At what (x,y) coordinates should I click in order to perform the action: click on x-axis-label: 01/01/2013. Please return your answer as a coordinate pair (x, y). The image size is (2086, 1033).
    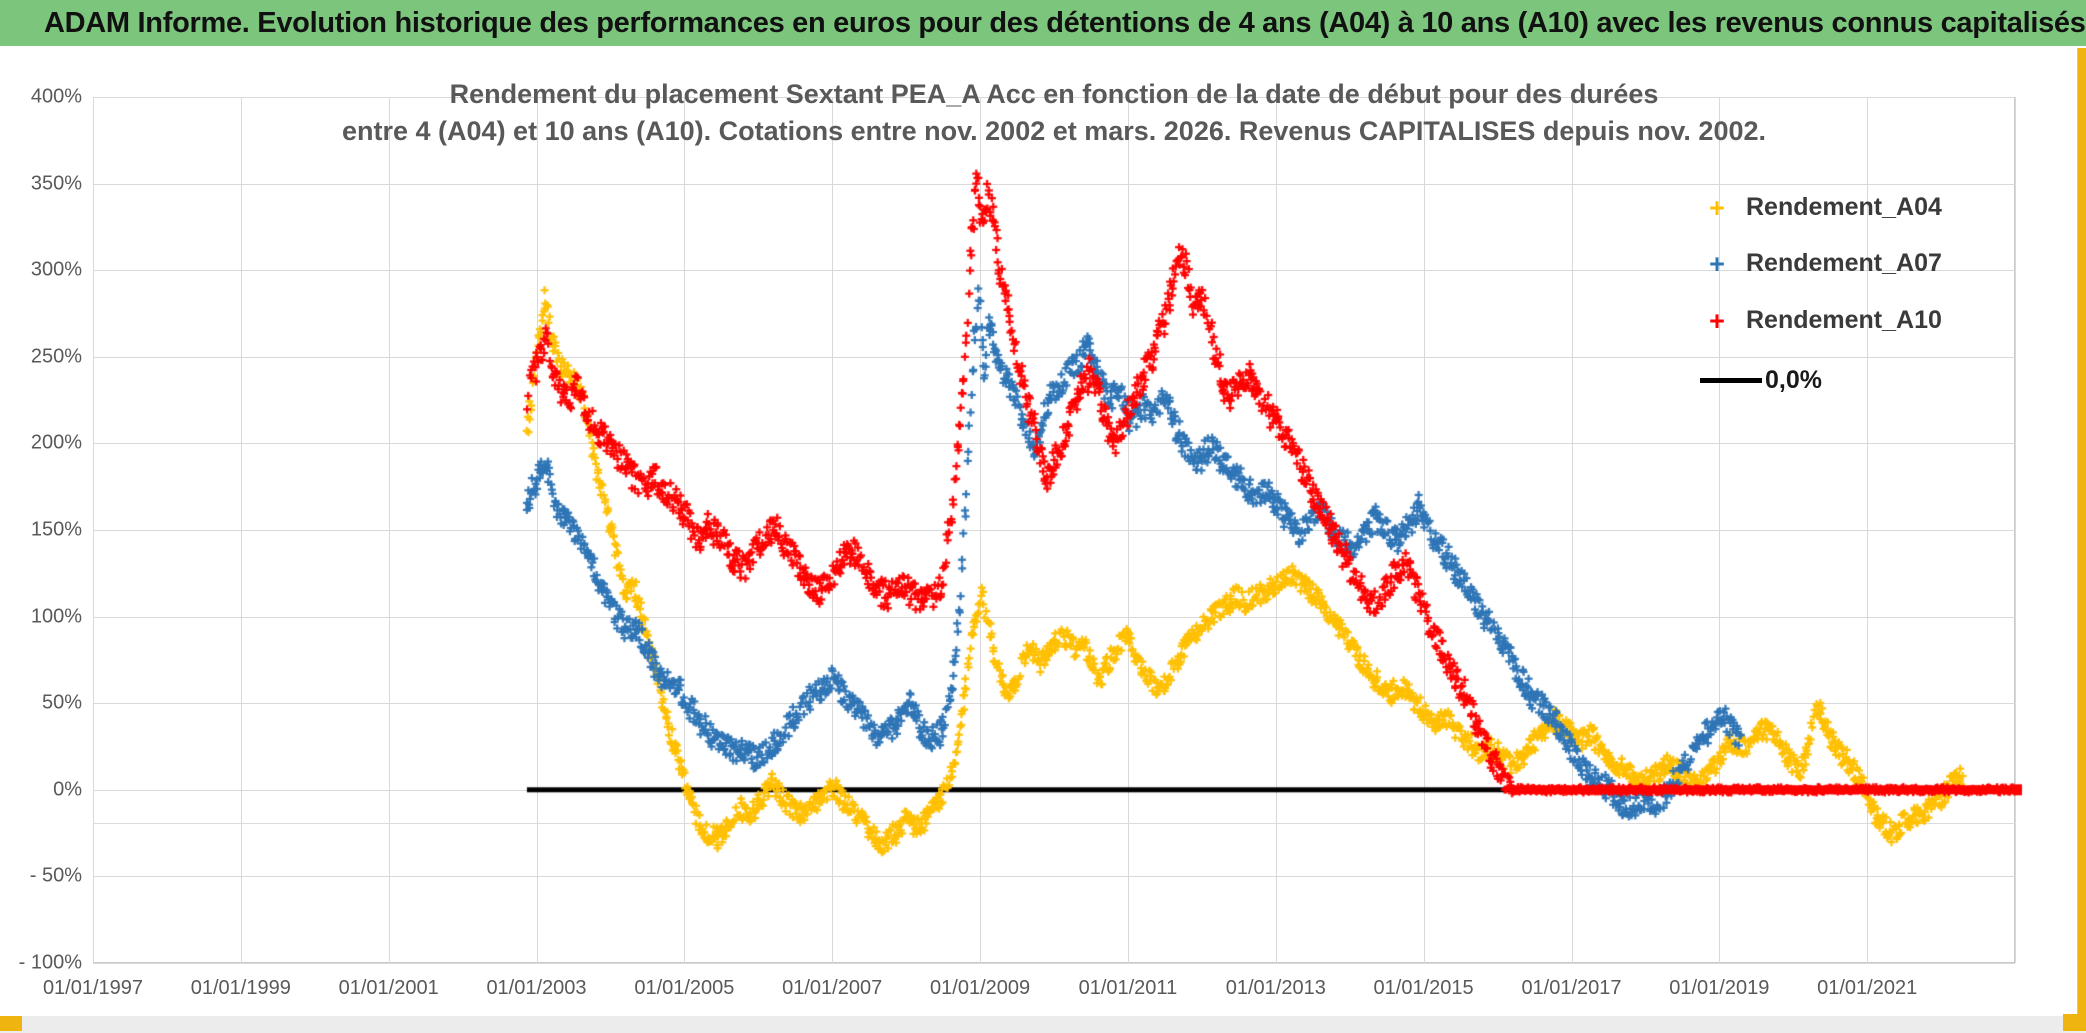
    Looking at the image, I should click on (1275, 988).